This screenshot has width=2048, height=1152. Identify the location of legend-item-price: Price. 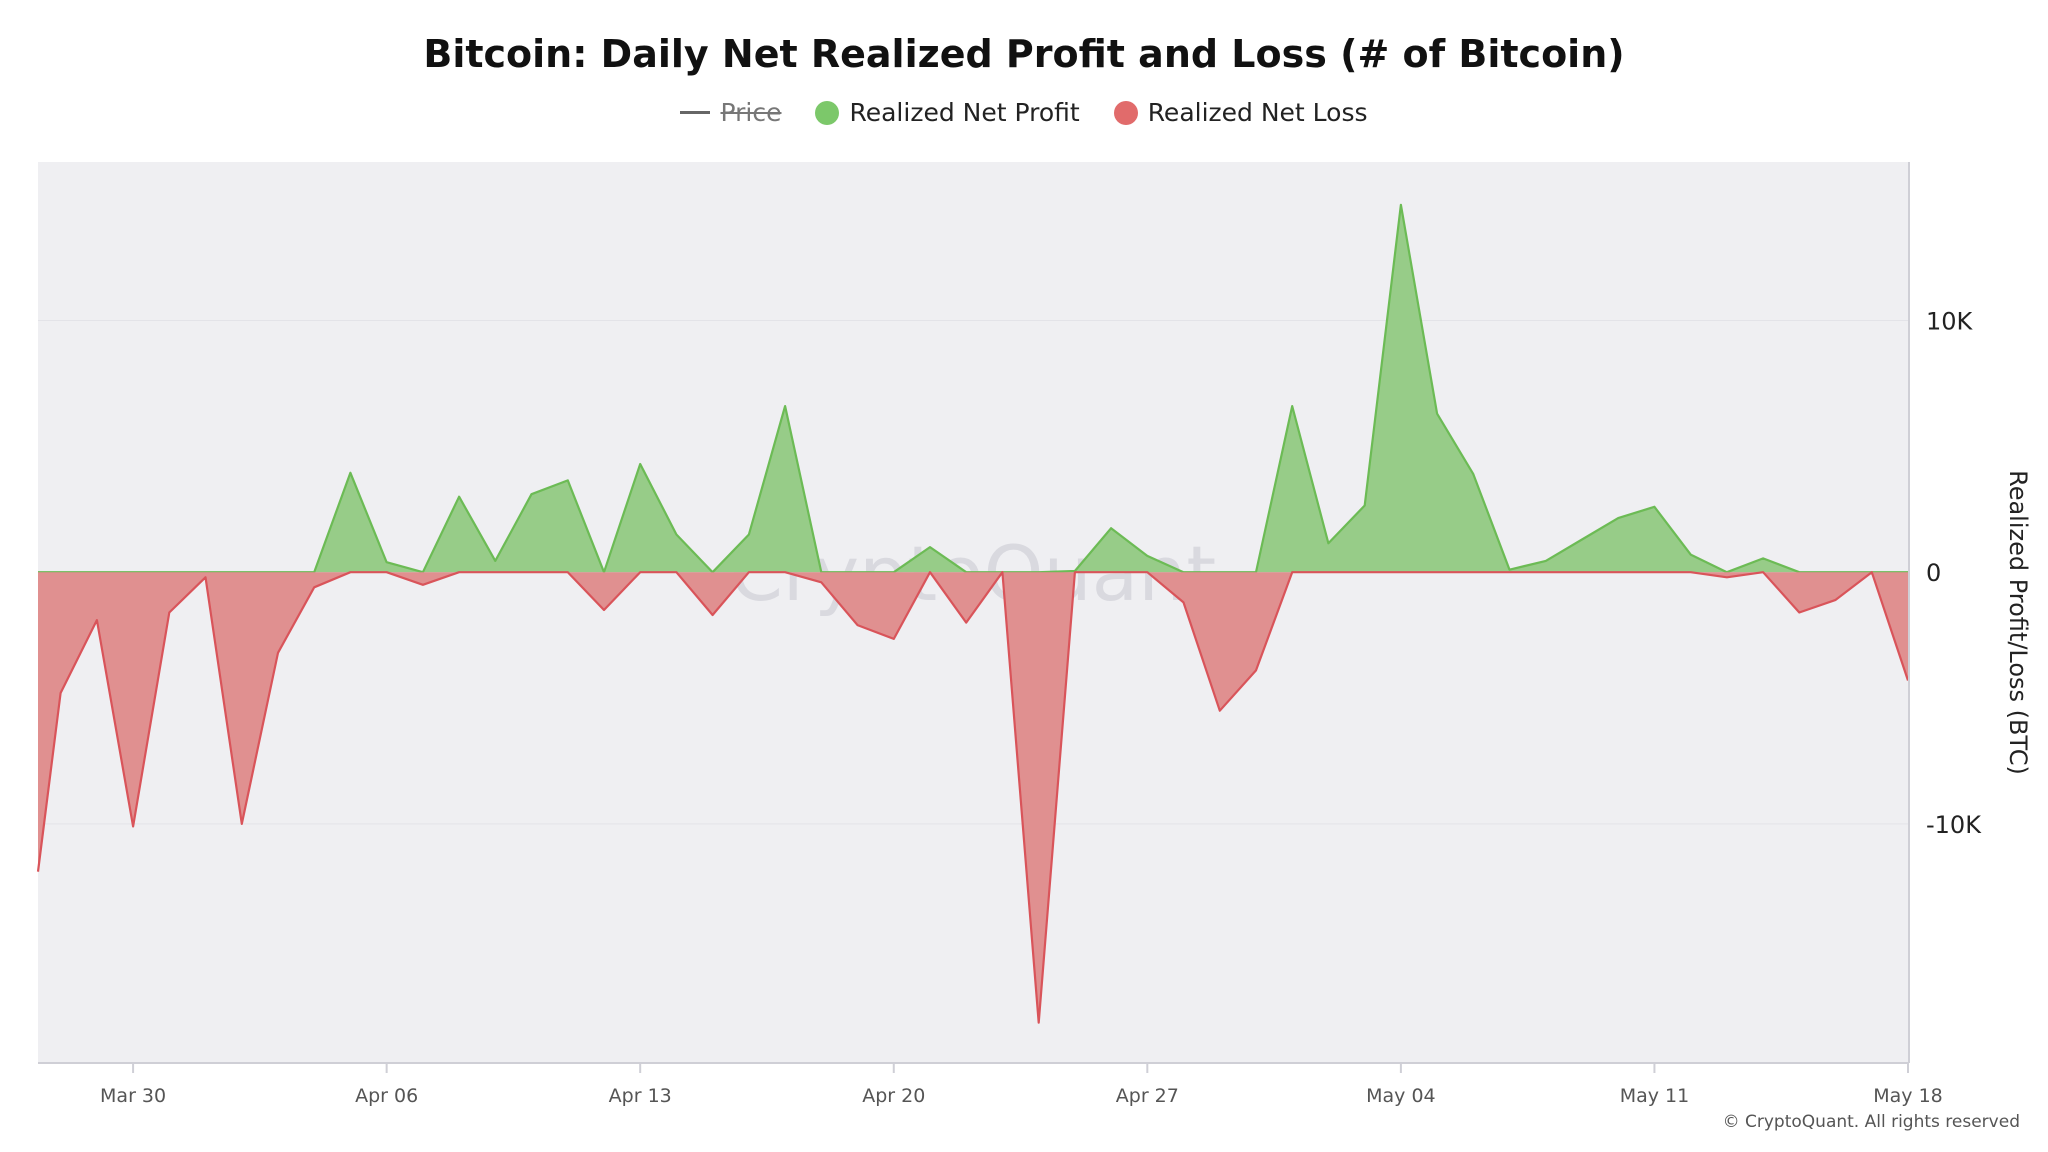
(730, 112).